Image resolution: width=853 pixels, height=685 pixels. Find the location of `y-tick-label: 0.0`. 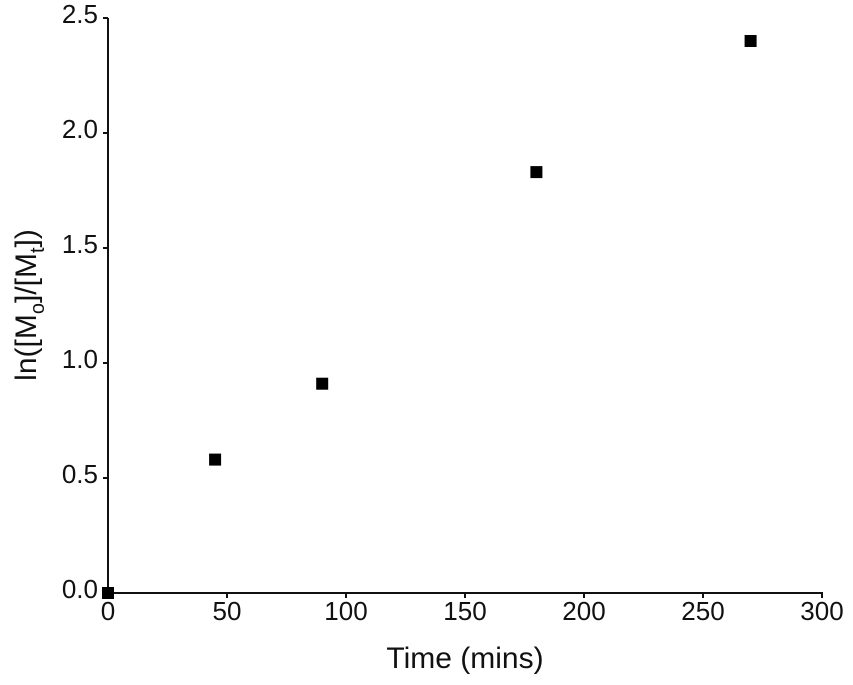

y-tick-label: 0.0 is located at coordinates (80, 589).